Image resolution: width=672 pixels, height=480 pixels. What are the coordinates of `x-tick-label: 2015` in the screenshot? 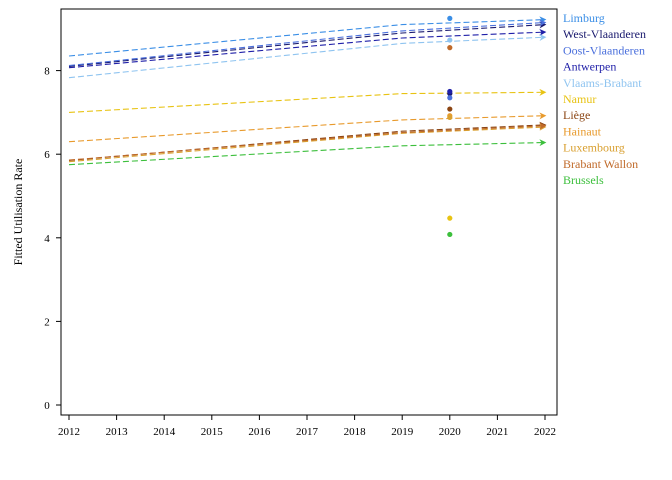 It's located at (212, 432).